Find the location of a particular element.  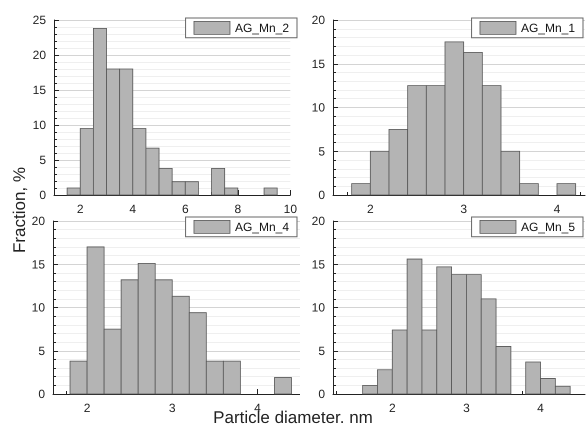

legend-label: AG_Mn_4 is located at coordinates (262, 227).